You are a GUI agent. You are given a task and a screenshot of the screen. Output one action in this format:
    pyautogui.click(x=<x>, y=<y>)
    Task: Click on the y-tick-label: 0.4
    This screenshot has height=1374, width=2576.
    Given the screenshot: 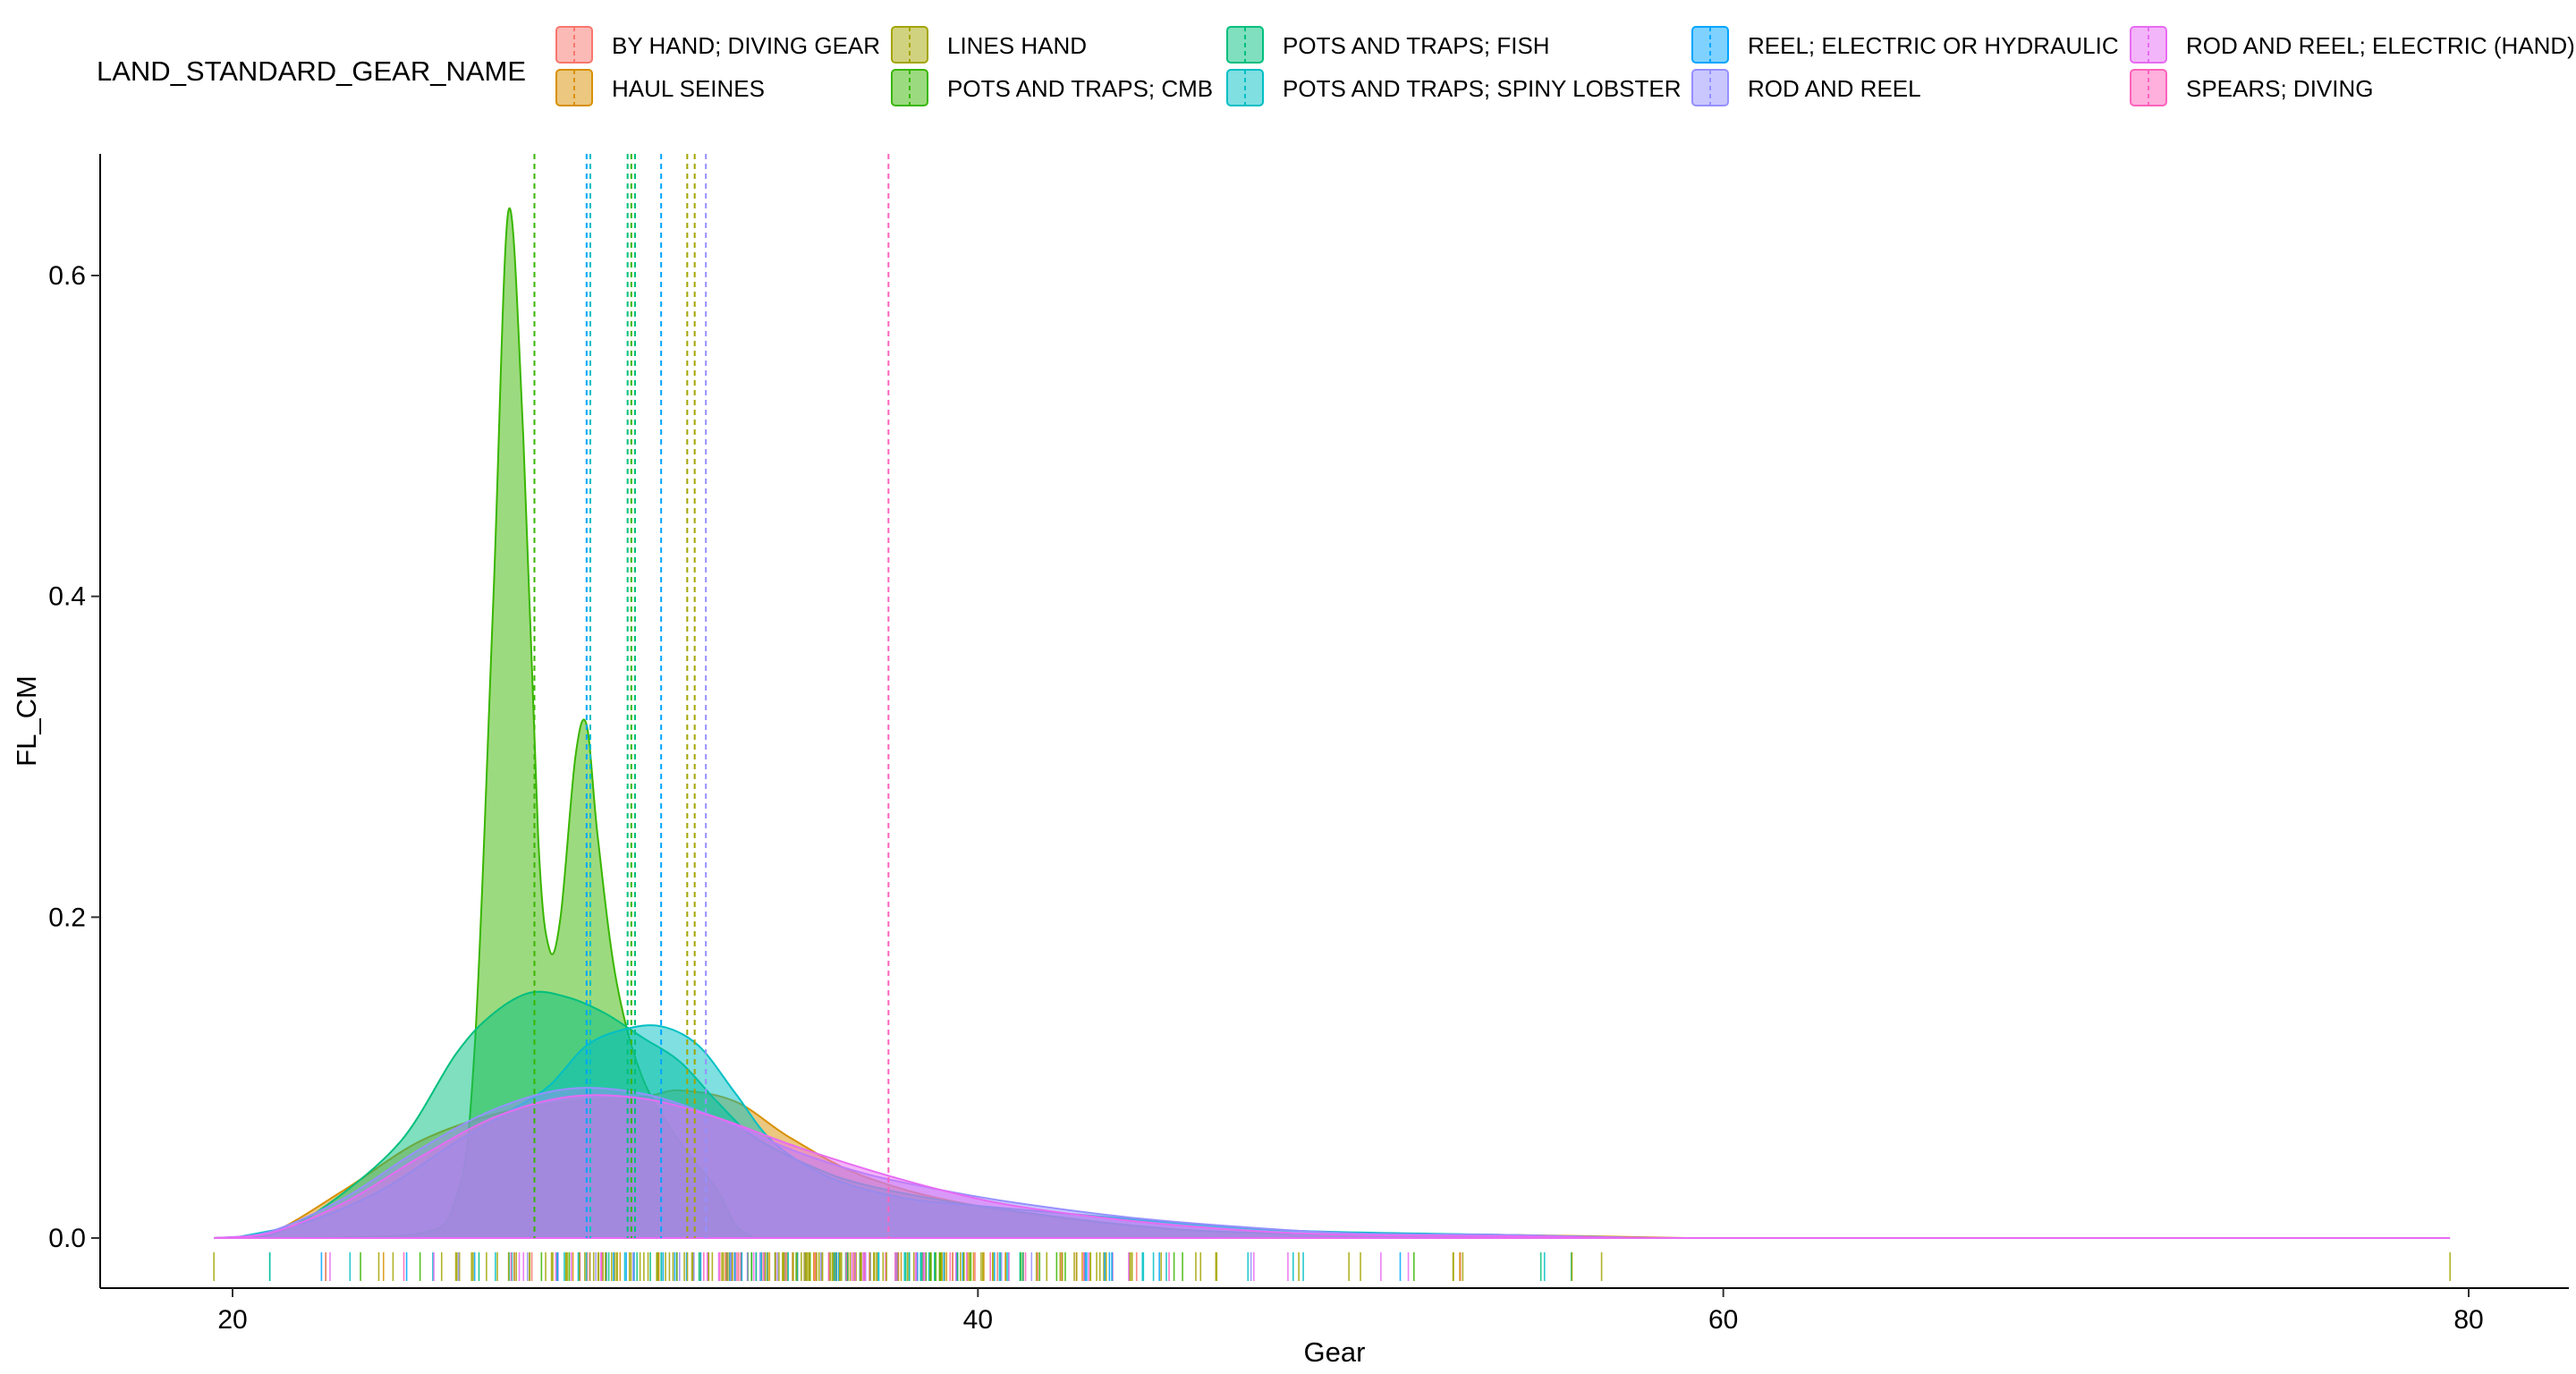 What is the action you would take?
    pyautogui.click(x=67, y=597)
    